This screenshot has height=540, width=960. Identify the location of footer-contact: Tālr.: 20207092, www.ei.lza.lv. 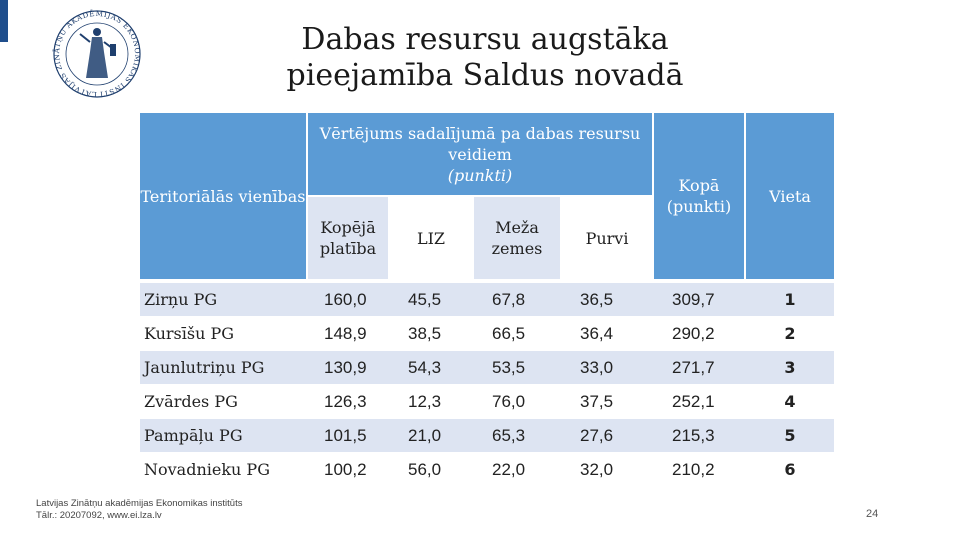
(99, 515).